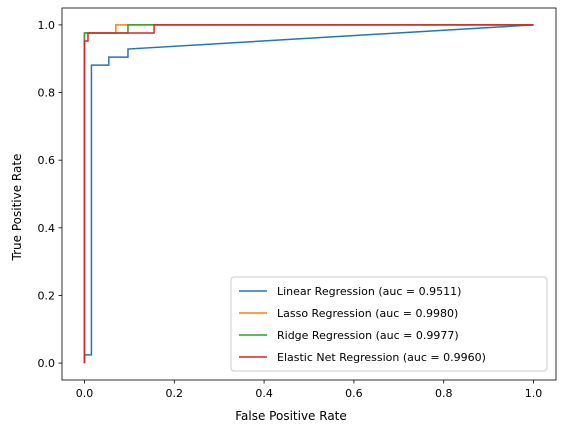 The image size is (567, 436). I want to click on x-tick-label: 1.0, so click(534, 393).